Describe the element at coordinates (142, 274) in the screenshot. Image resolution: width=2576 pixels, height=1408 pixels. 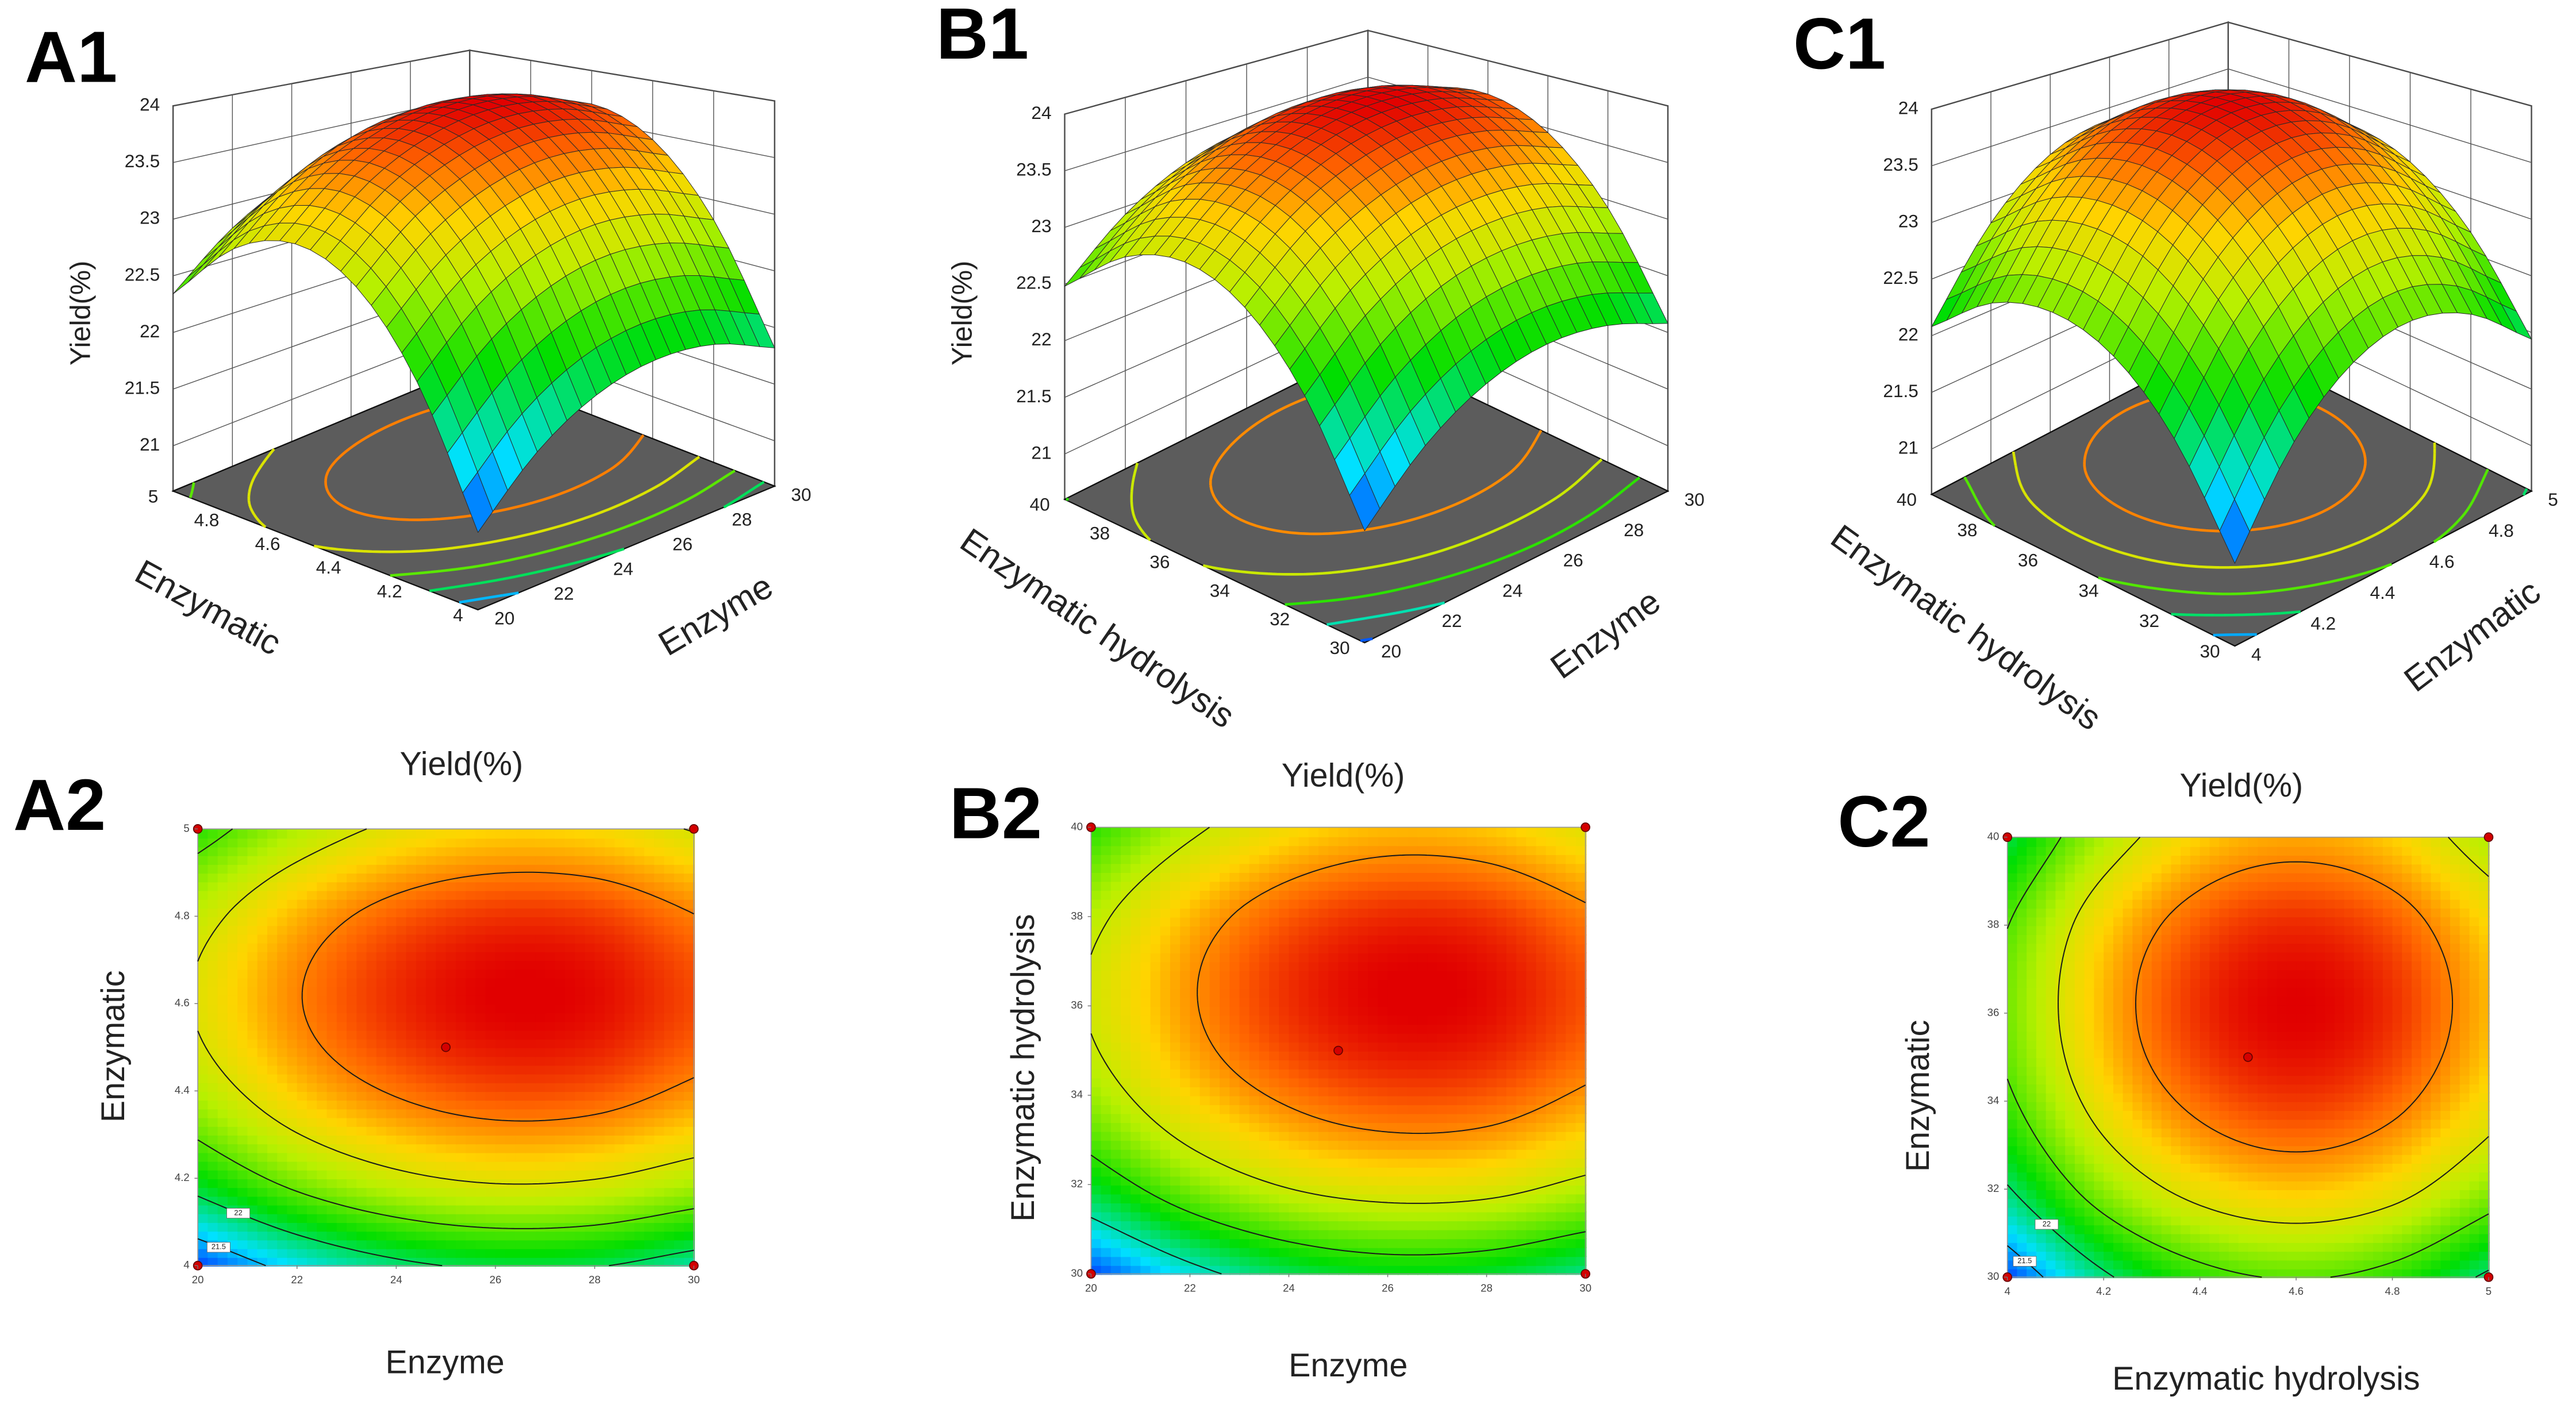
I see `z-tick-label: 22.5` at that location.